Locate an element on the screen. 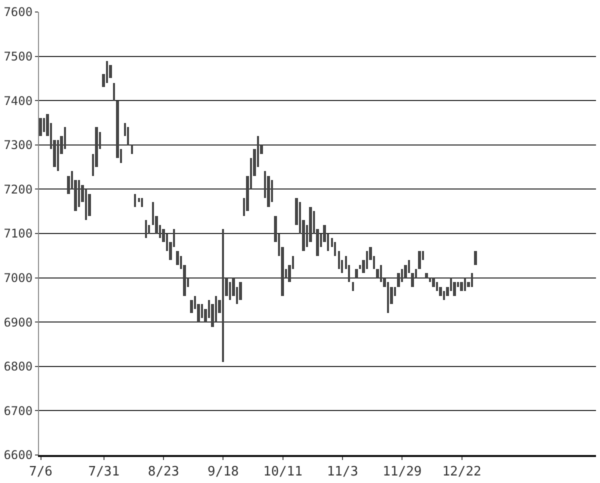  x-tick-label: 7/31 is located at coordinates (104, 472).